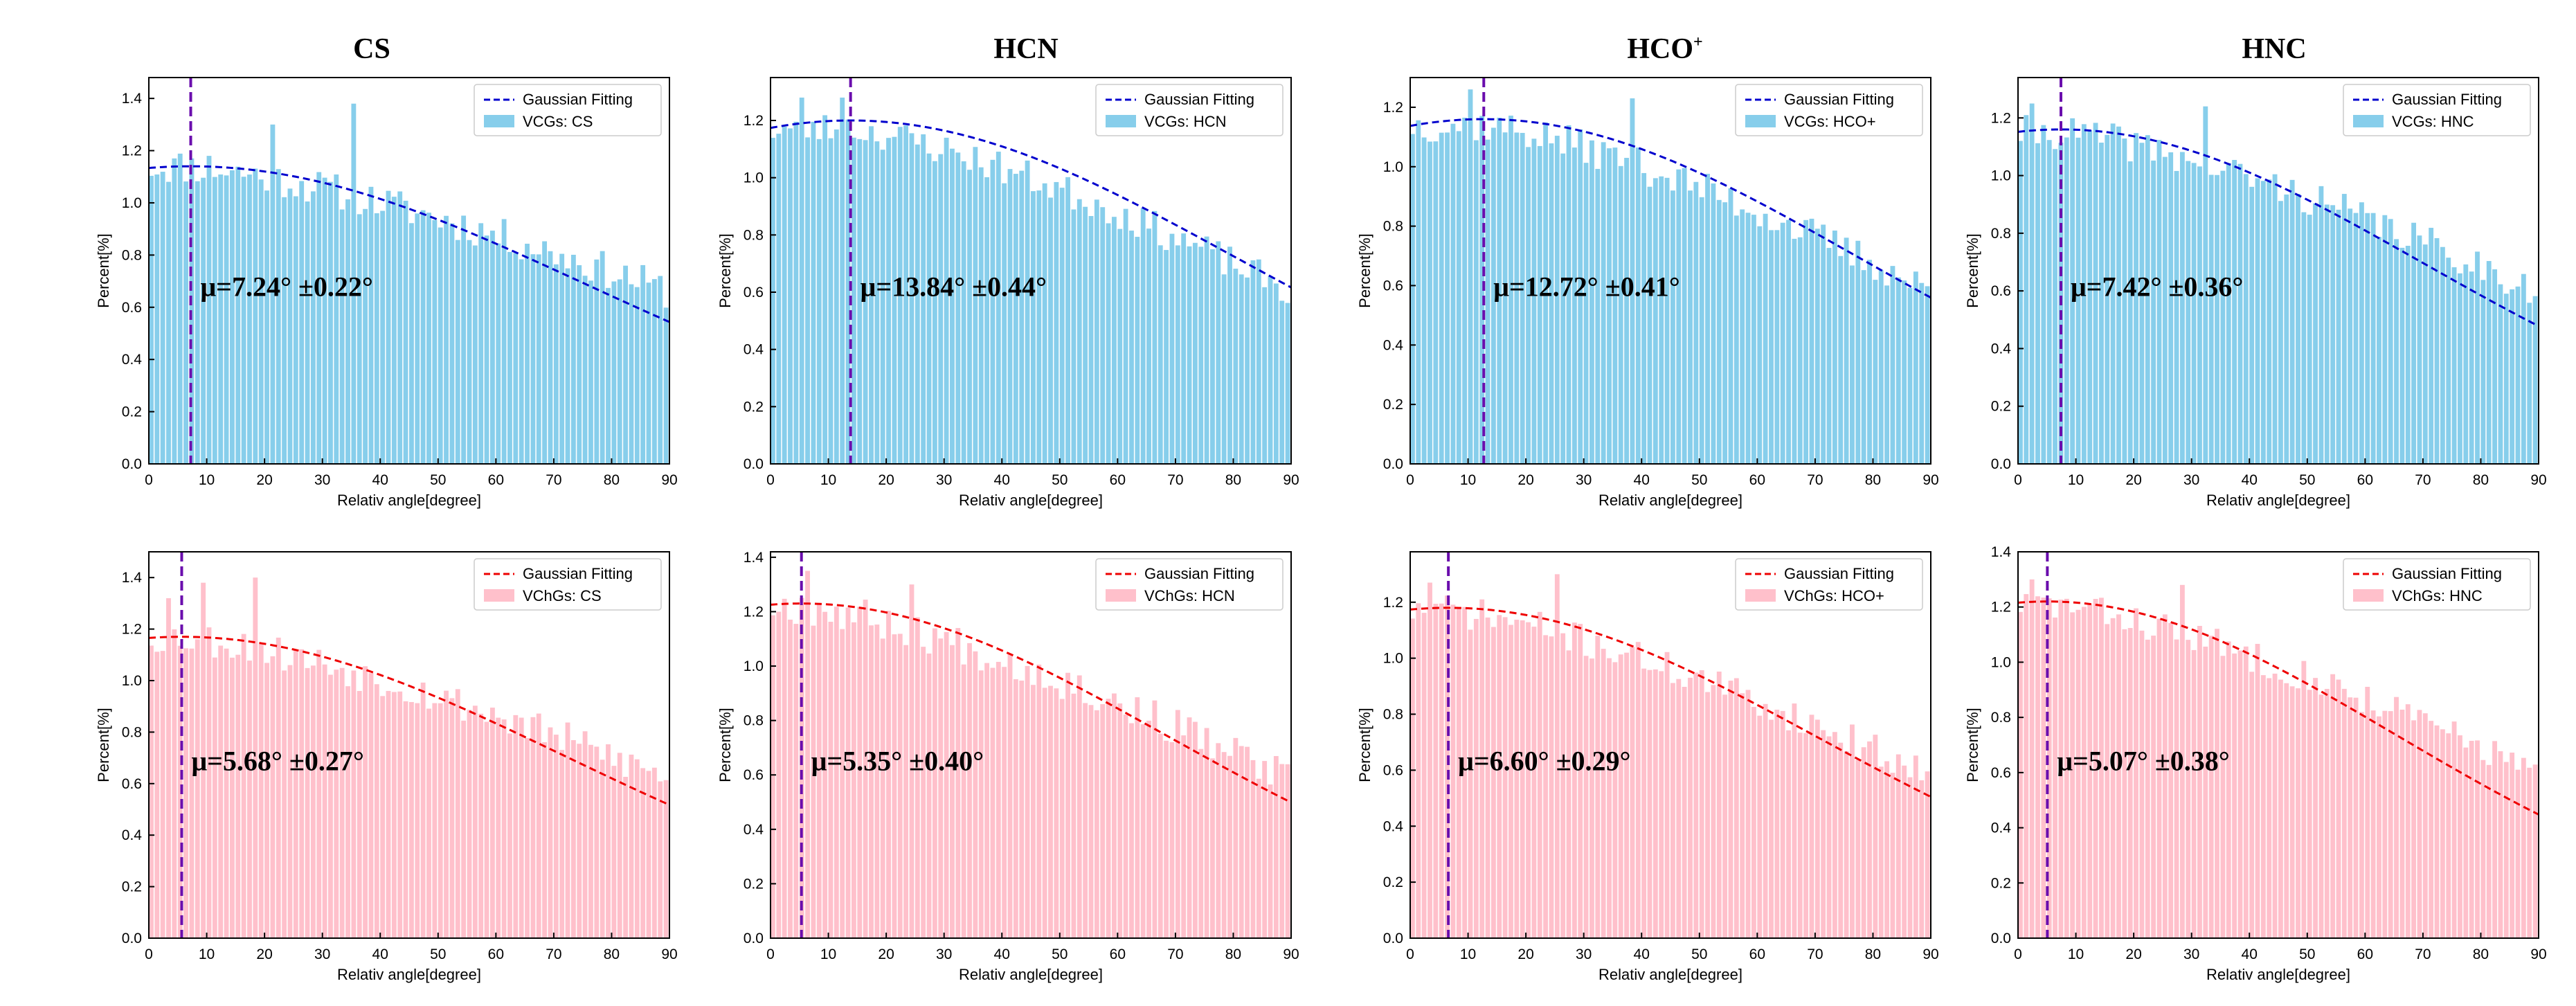  What do you see at coordinates (1364, 270) in the screenshot?
I see `y-axis-label: Percent[%]` at bounding box center [1364, 270].